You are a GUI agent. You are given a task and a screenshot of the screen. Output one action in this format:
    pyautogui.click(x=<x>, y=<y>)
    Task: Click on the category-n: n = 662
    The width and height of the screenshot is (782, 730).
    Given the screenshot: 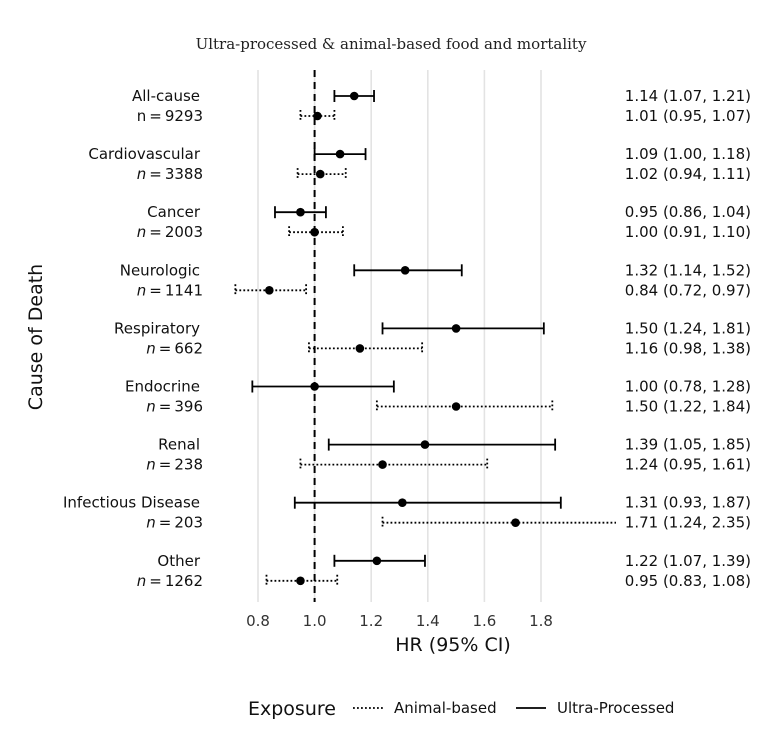 What is the action you would take?
    pyautogui.click(x=174, y=348)
    